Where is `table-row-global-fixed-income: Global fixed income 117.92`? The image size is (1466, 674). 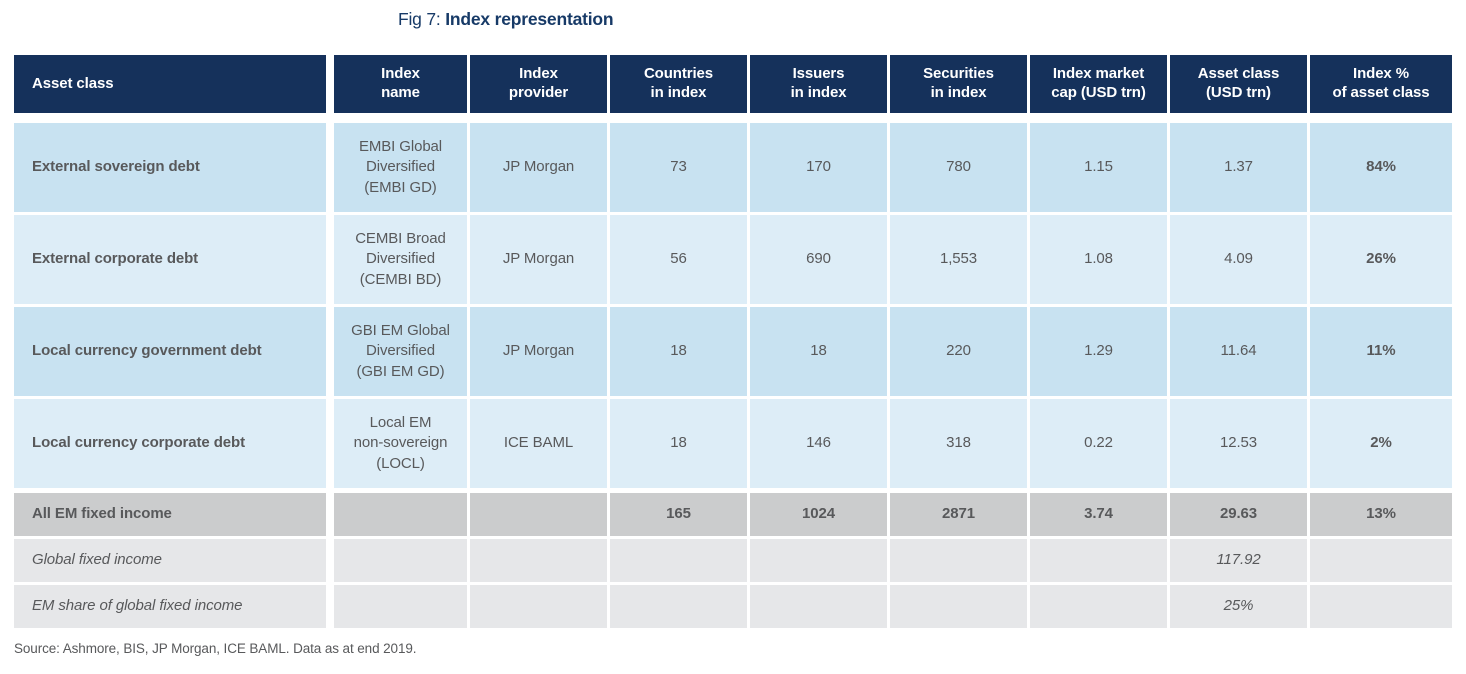
table-row-global-fixed-income: Global fixed income 117.92 is located at coordinates (733, 560).